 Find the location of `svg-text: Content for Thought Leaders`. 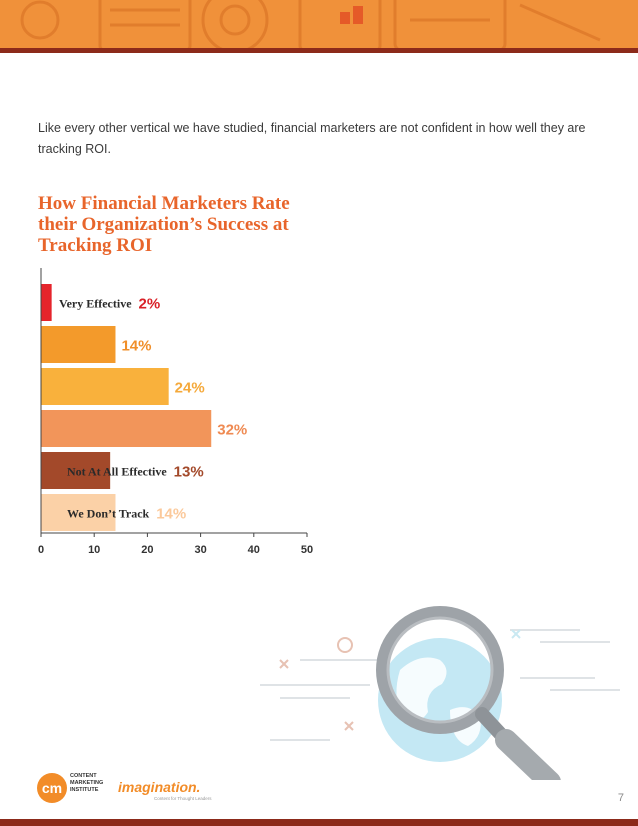

svg-text: Content for Thought Leaders is located at coordinates (183, 798).